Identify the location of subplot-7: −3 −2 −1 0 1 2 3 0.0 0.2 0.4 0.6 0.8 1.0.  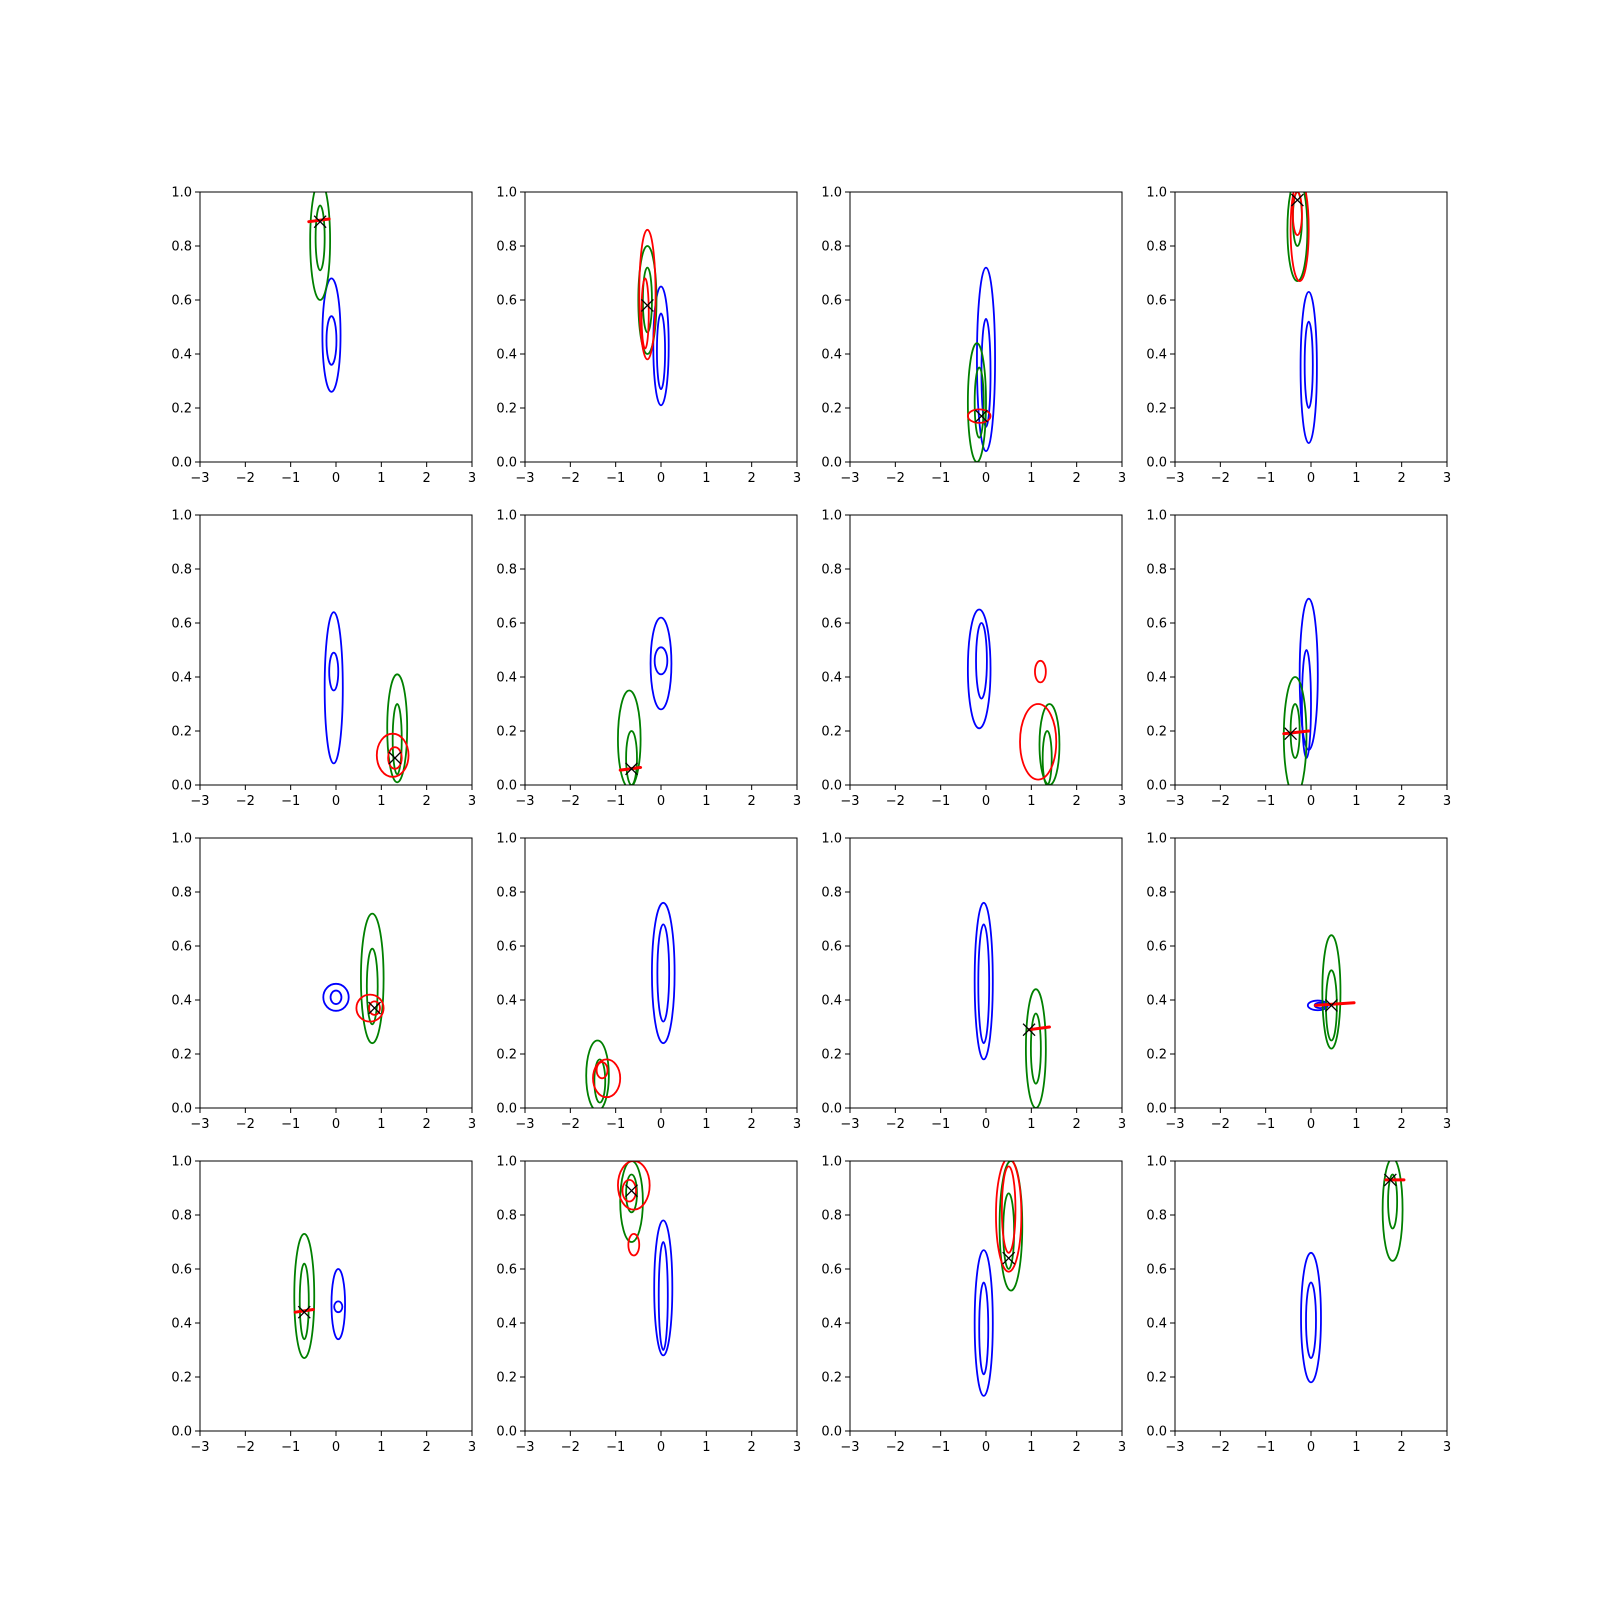
(973, 659).